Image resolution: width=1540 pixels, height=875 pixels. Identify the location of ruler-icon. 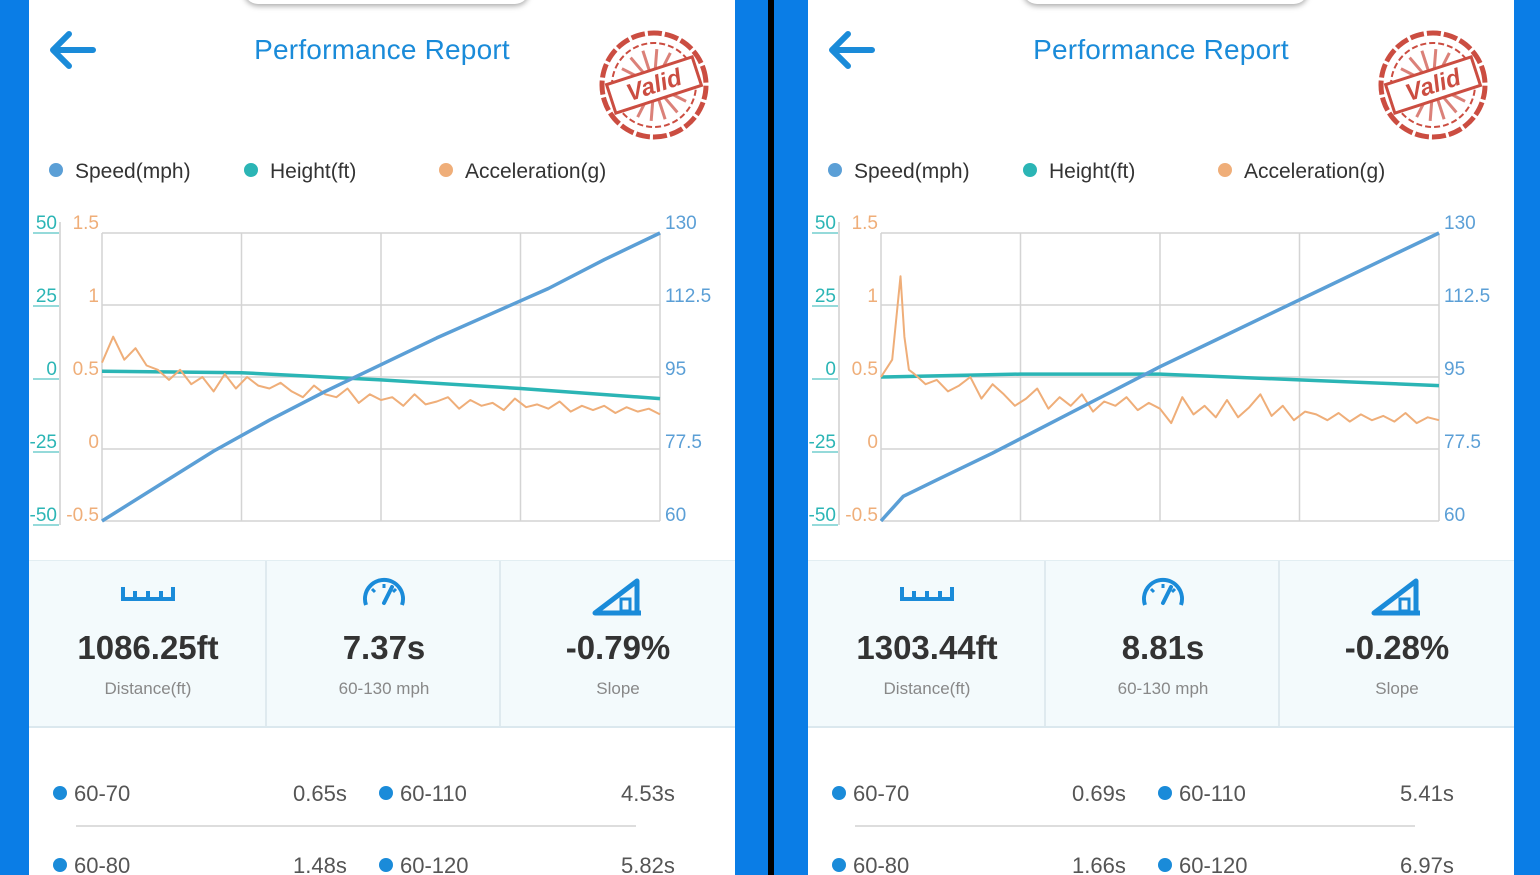
(927, 592).